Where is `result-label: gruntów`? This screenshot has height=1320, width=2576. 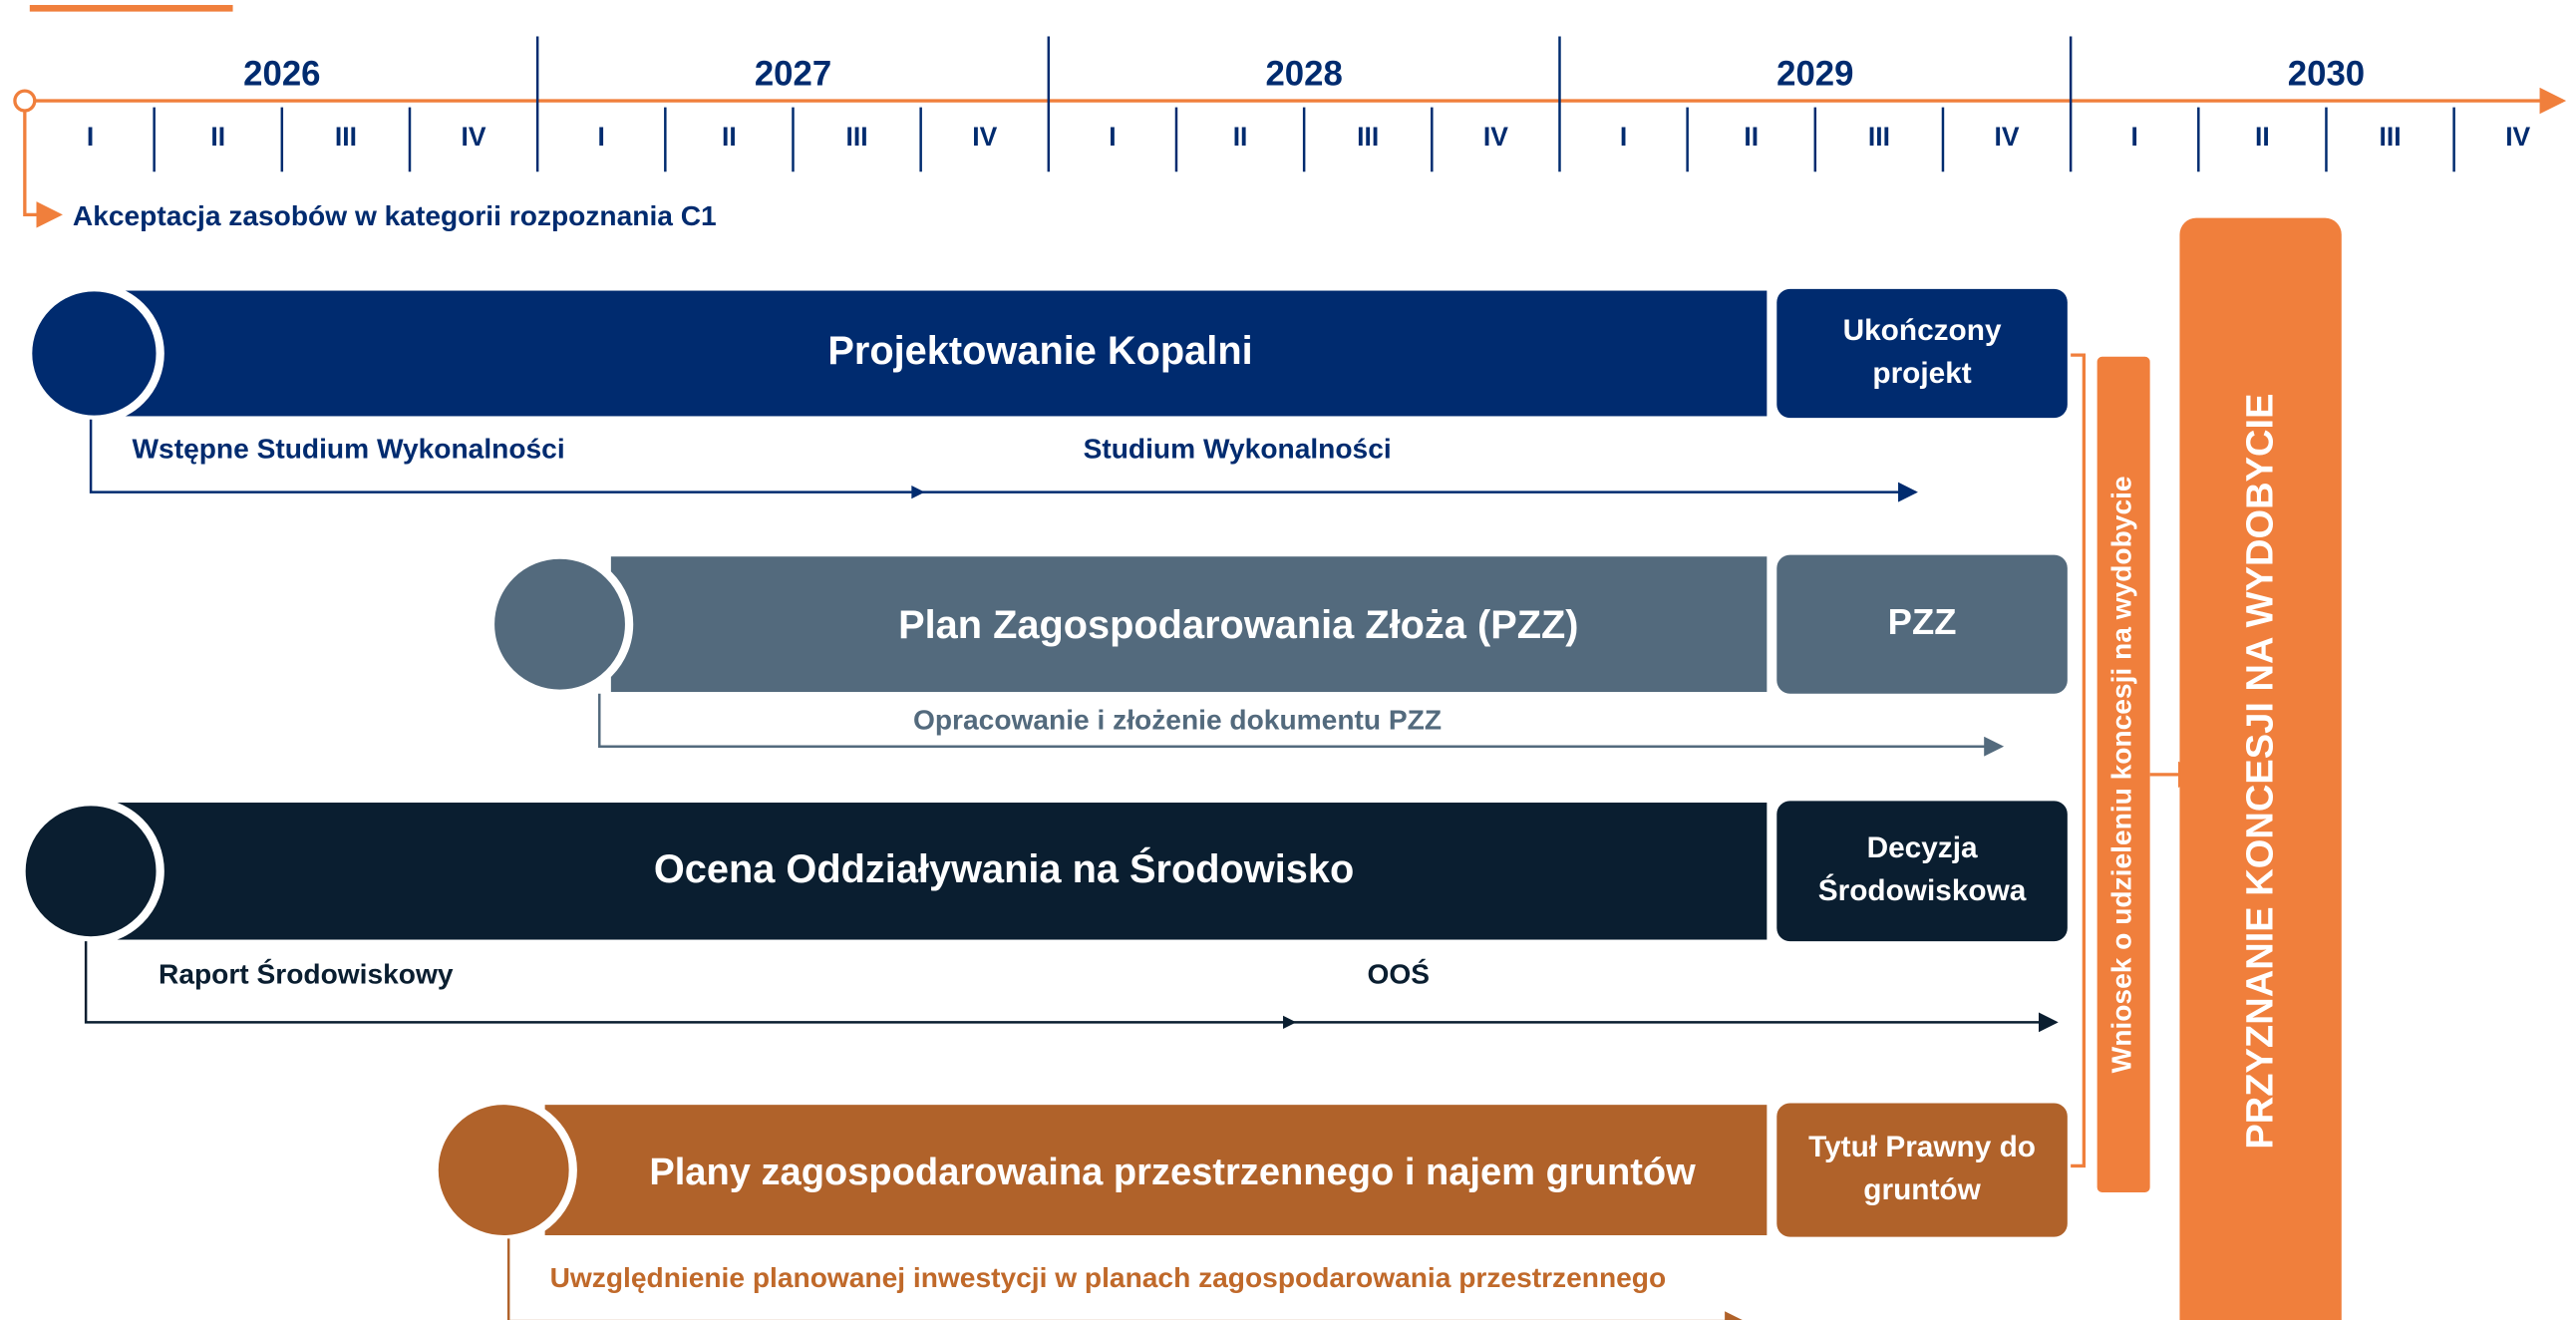 result-label: gruntów is located at coordinates (1922, 1189).